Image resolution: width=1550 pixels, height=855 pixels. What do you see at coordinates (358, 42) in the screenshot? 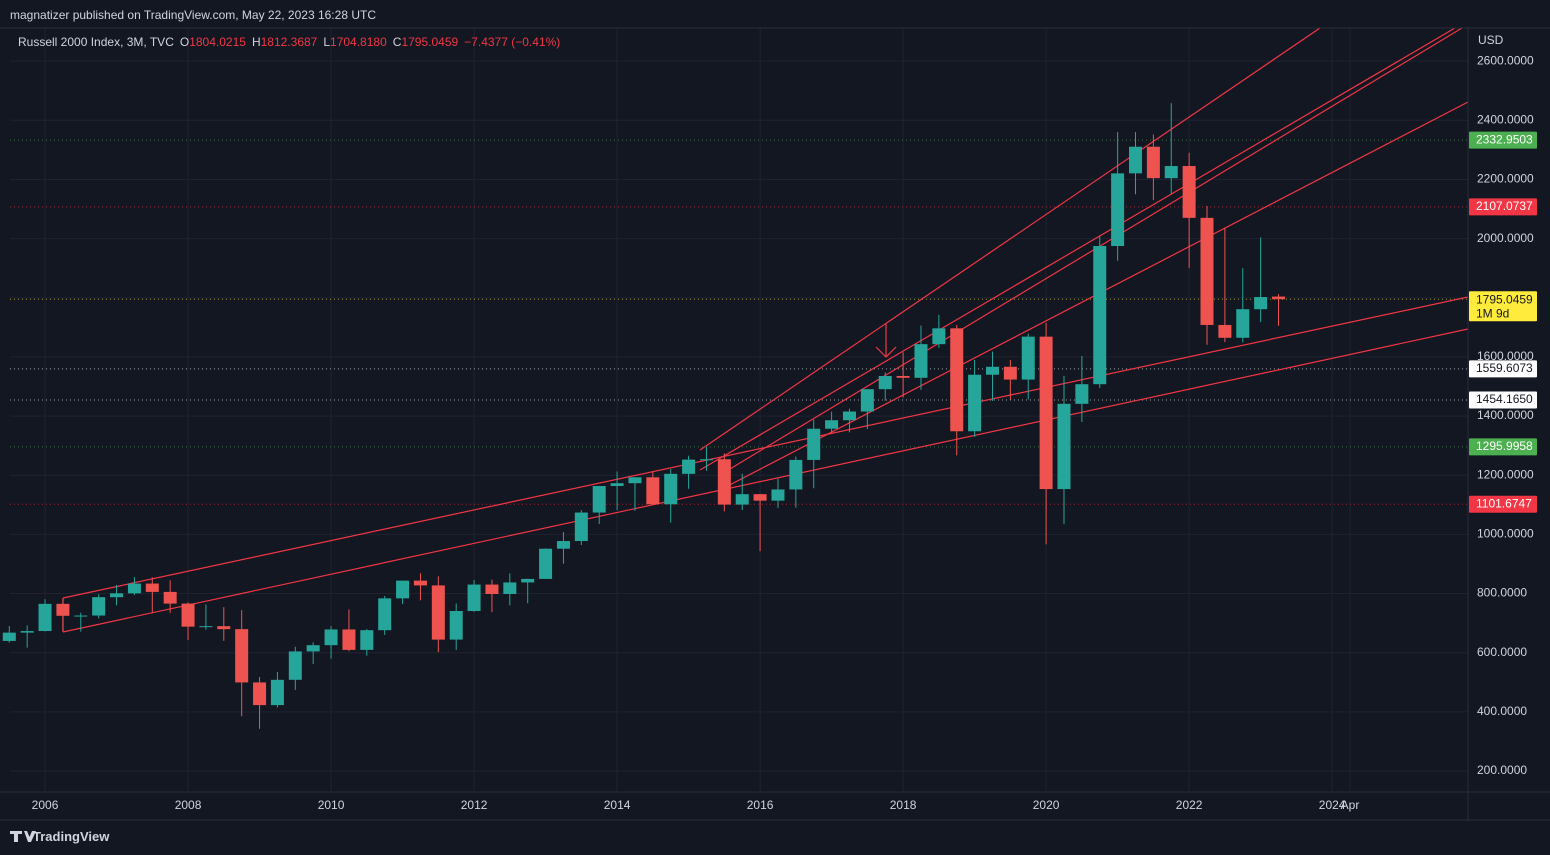
I see `legend-value: 1704.8180` at bounding box center [358, 42].